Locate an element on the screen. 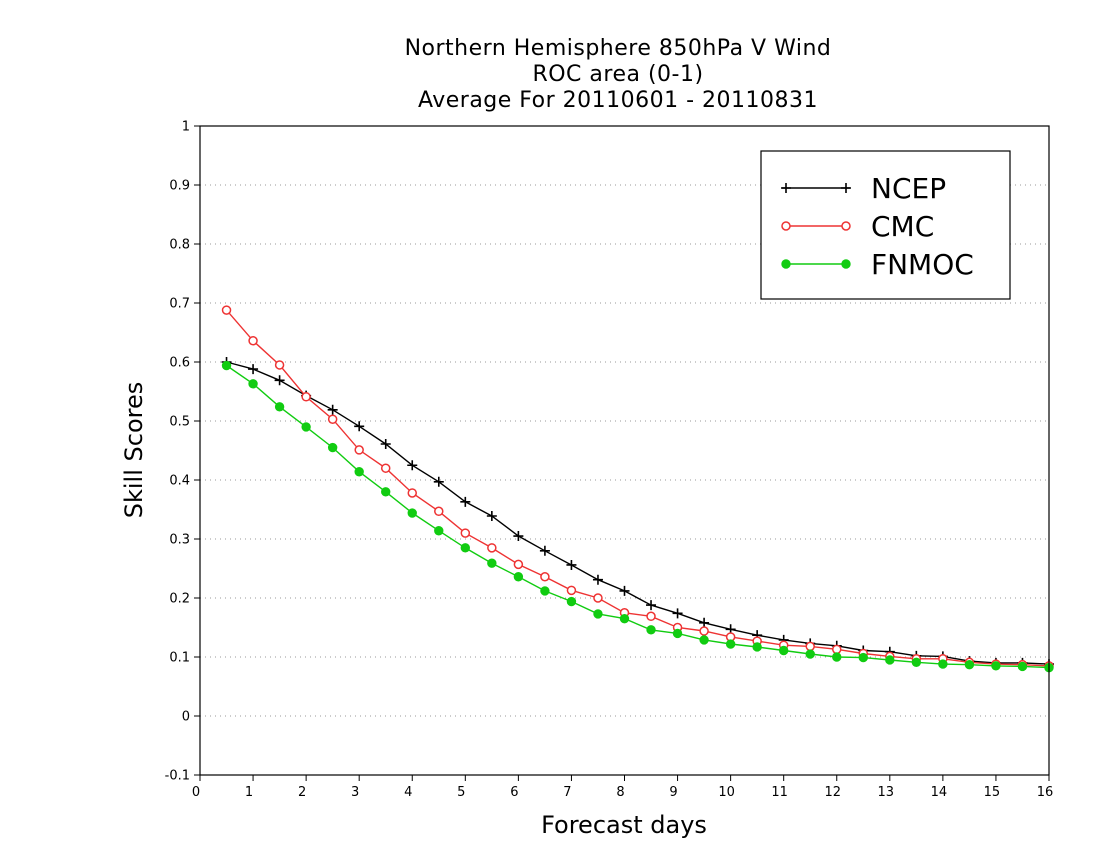 The height and width of the screenshot is (850, 1100). legend-ncep-label: NCEP is located at coordinates (908, 188).